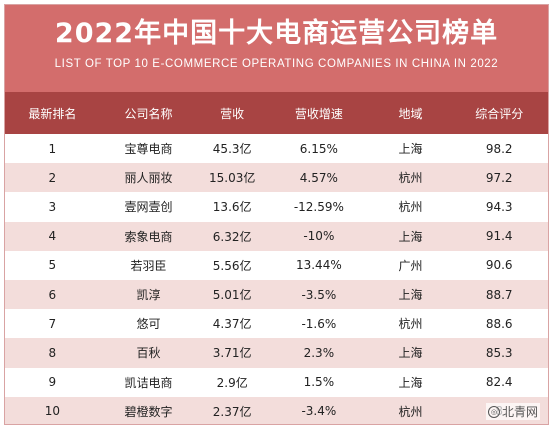 Image resolution: width=553 pixels, height=429 pixels. I want to click on page-title: 2022年中国十大电商运营公司榜单, so click(276, 33).